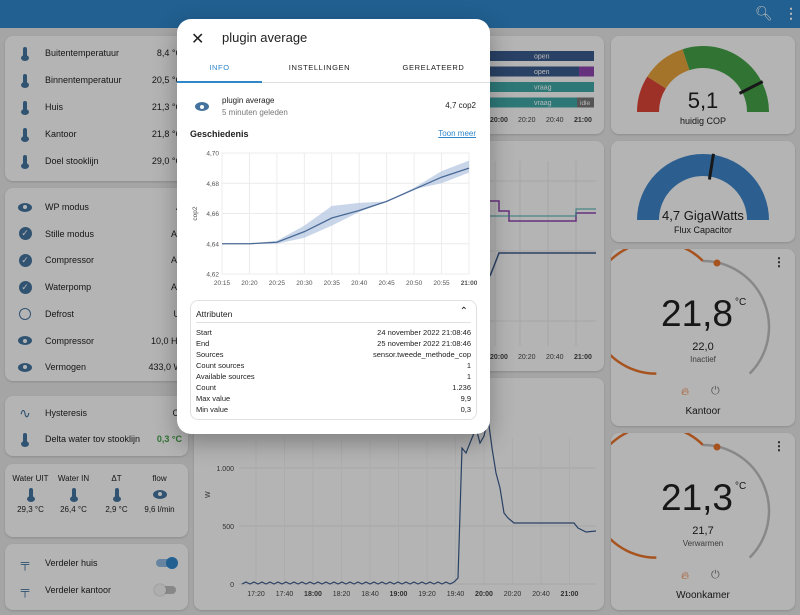 The height and width of the screenshot is (615, 800). I want to click on cop-gauge-card: 5,1 huidig COP, so click(703, 85).